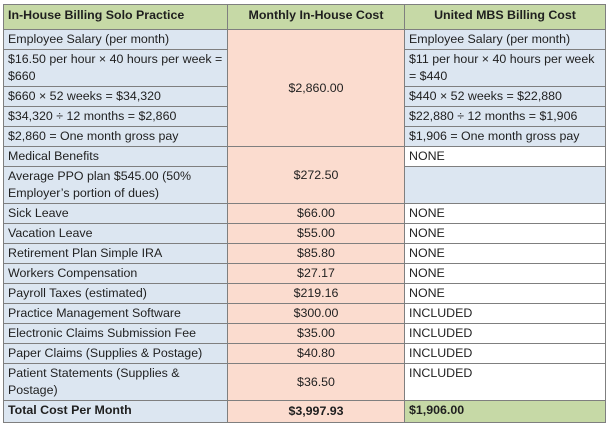  Describe the element at coordinates (115, 313) in the screenshot. I see `row-label: Practice Management Software` at that location.